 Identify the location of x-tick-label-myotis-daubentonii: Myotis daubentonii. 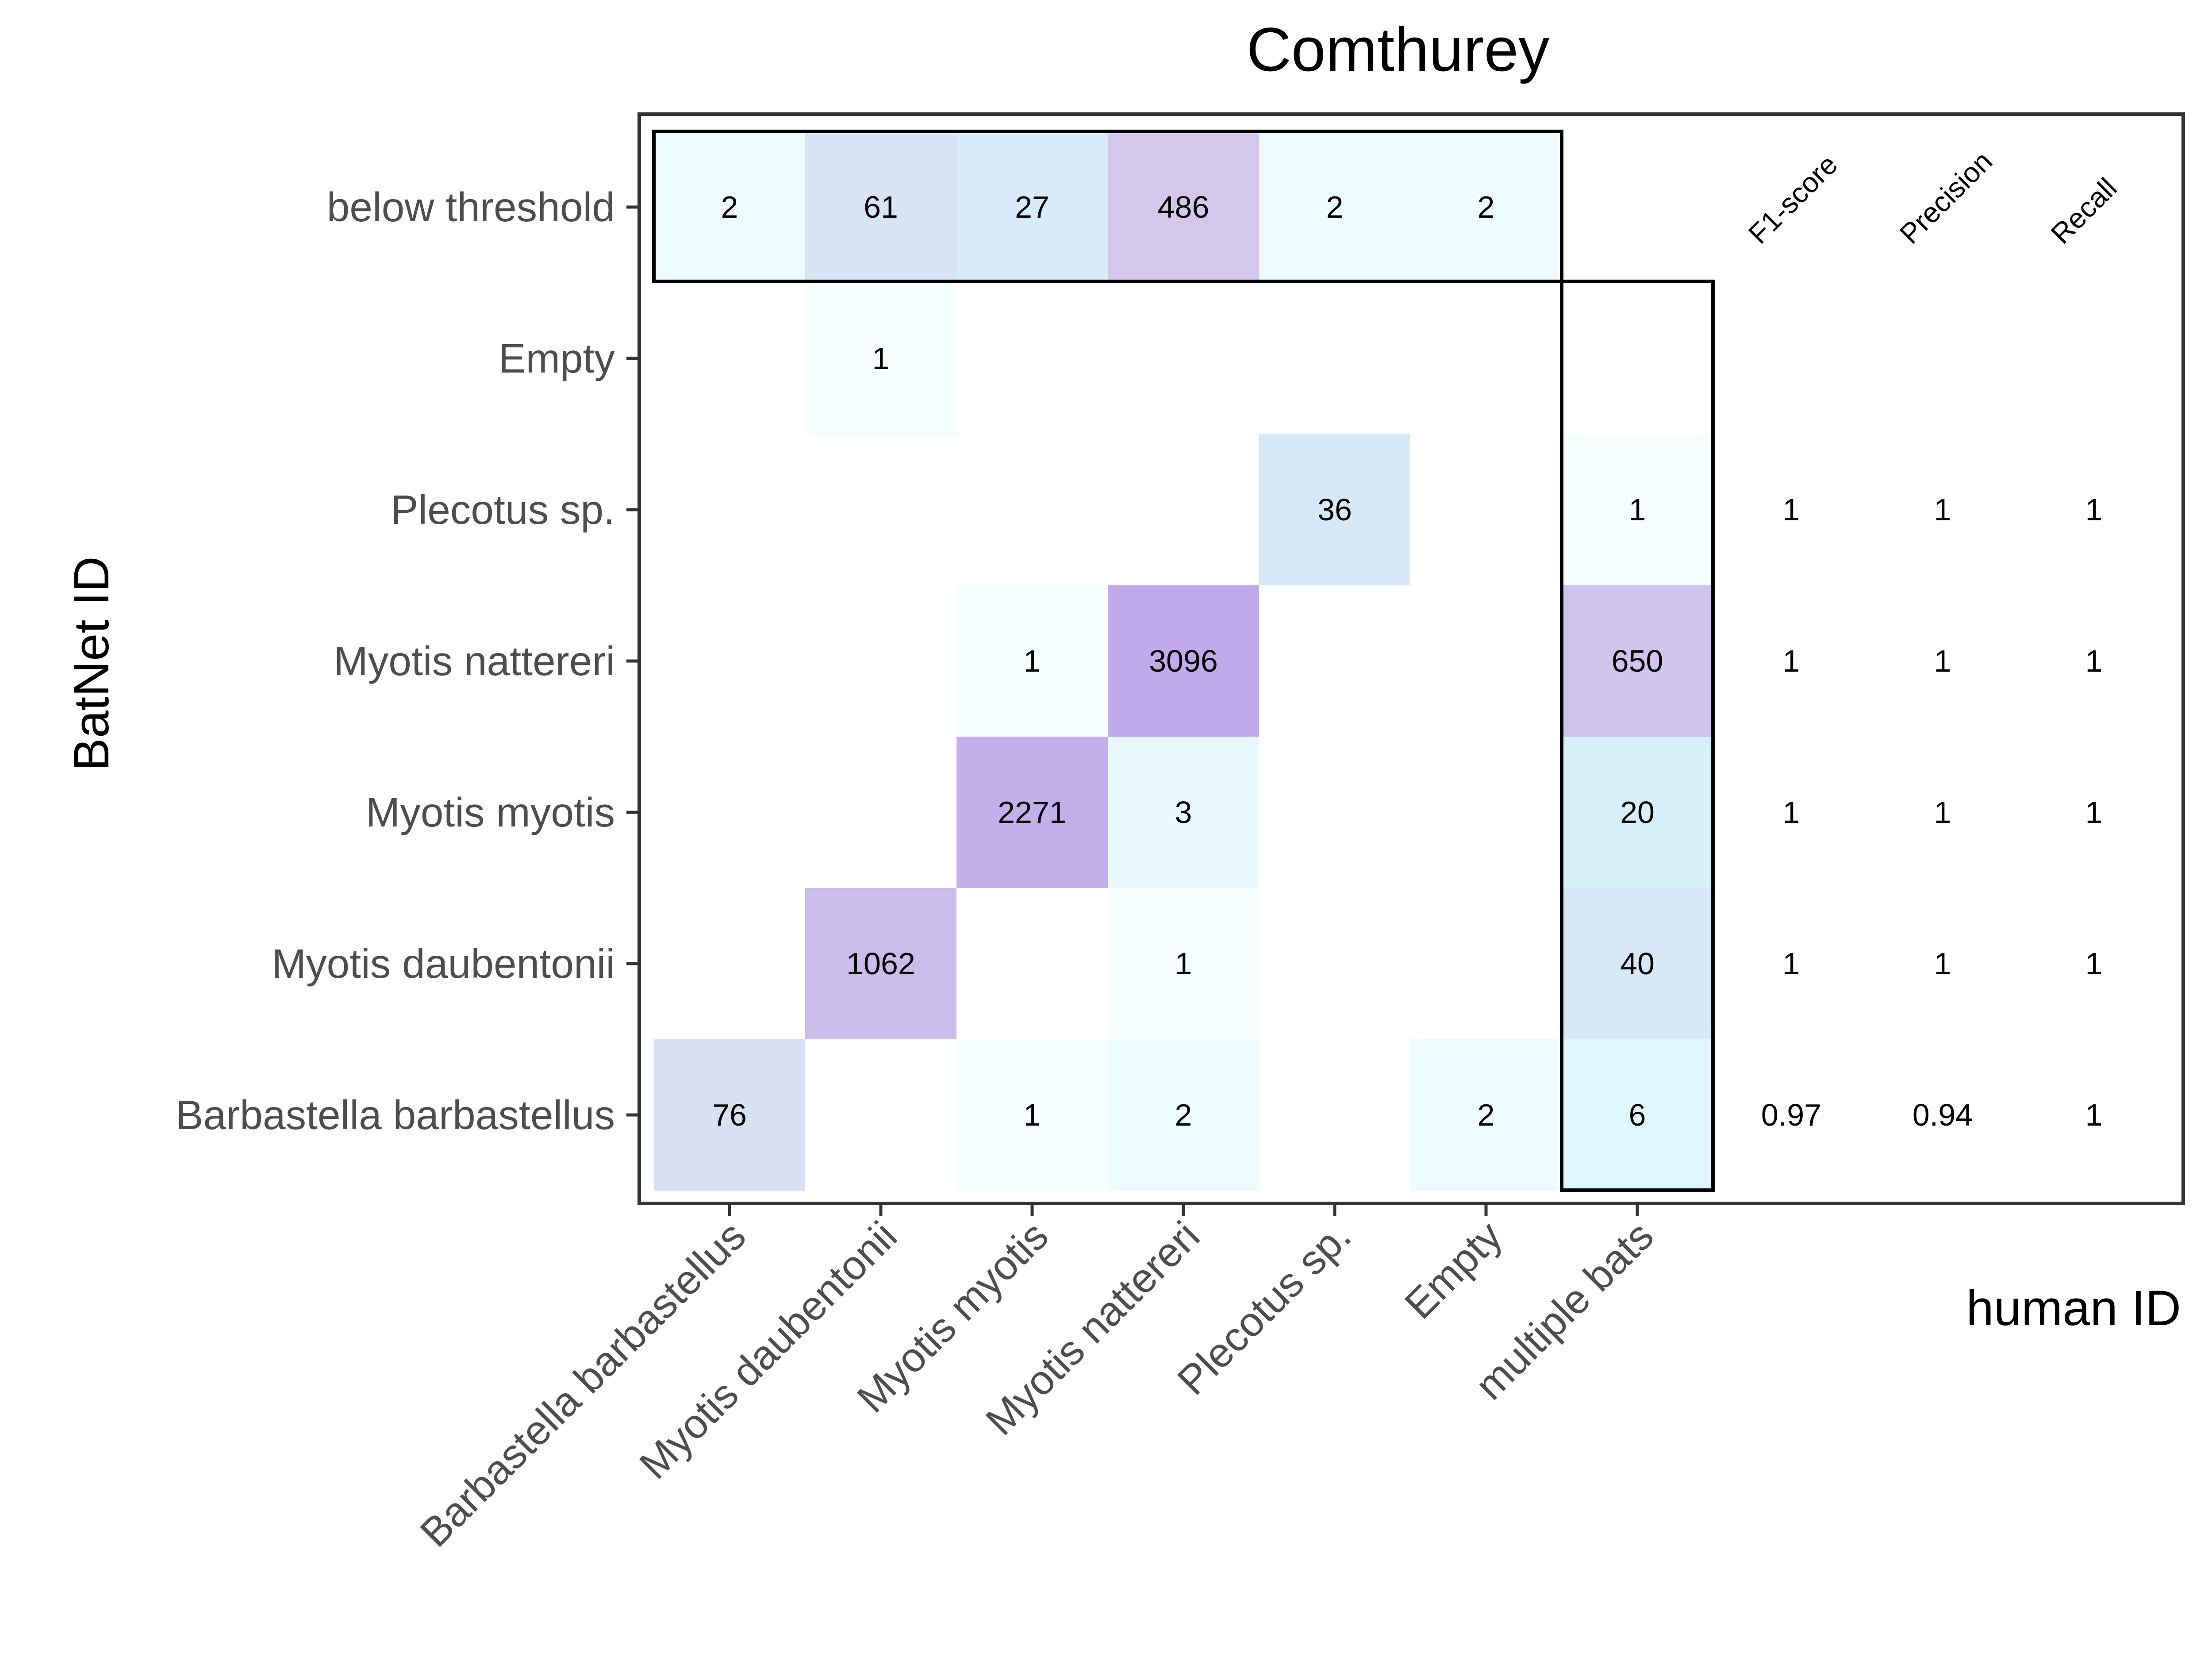
(768, 1350).